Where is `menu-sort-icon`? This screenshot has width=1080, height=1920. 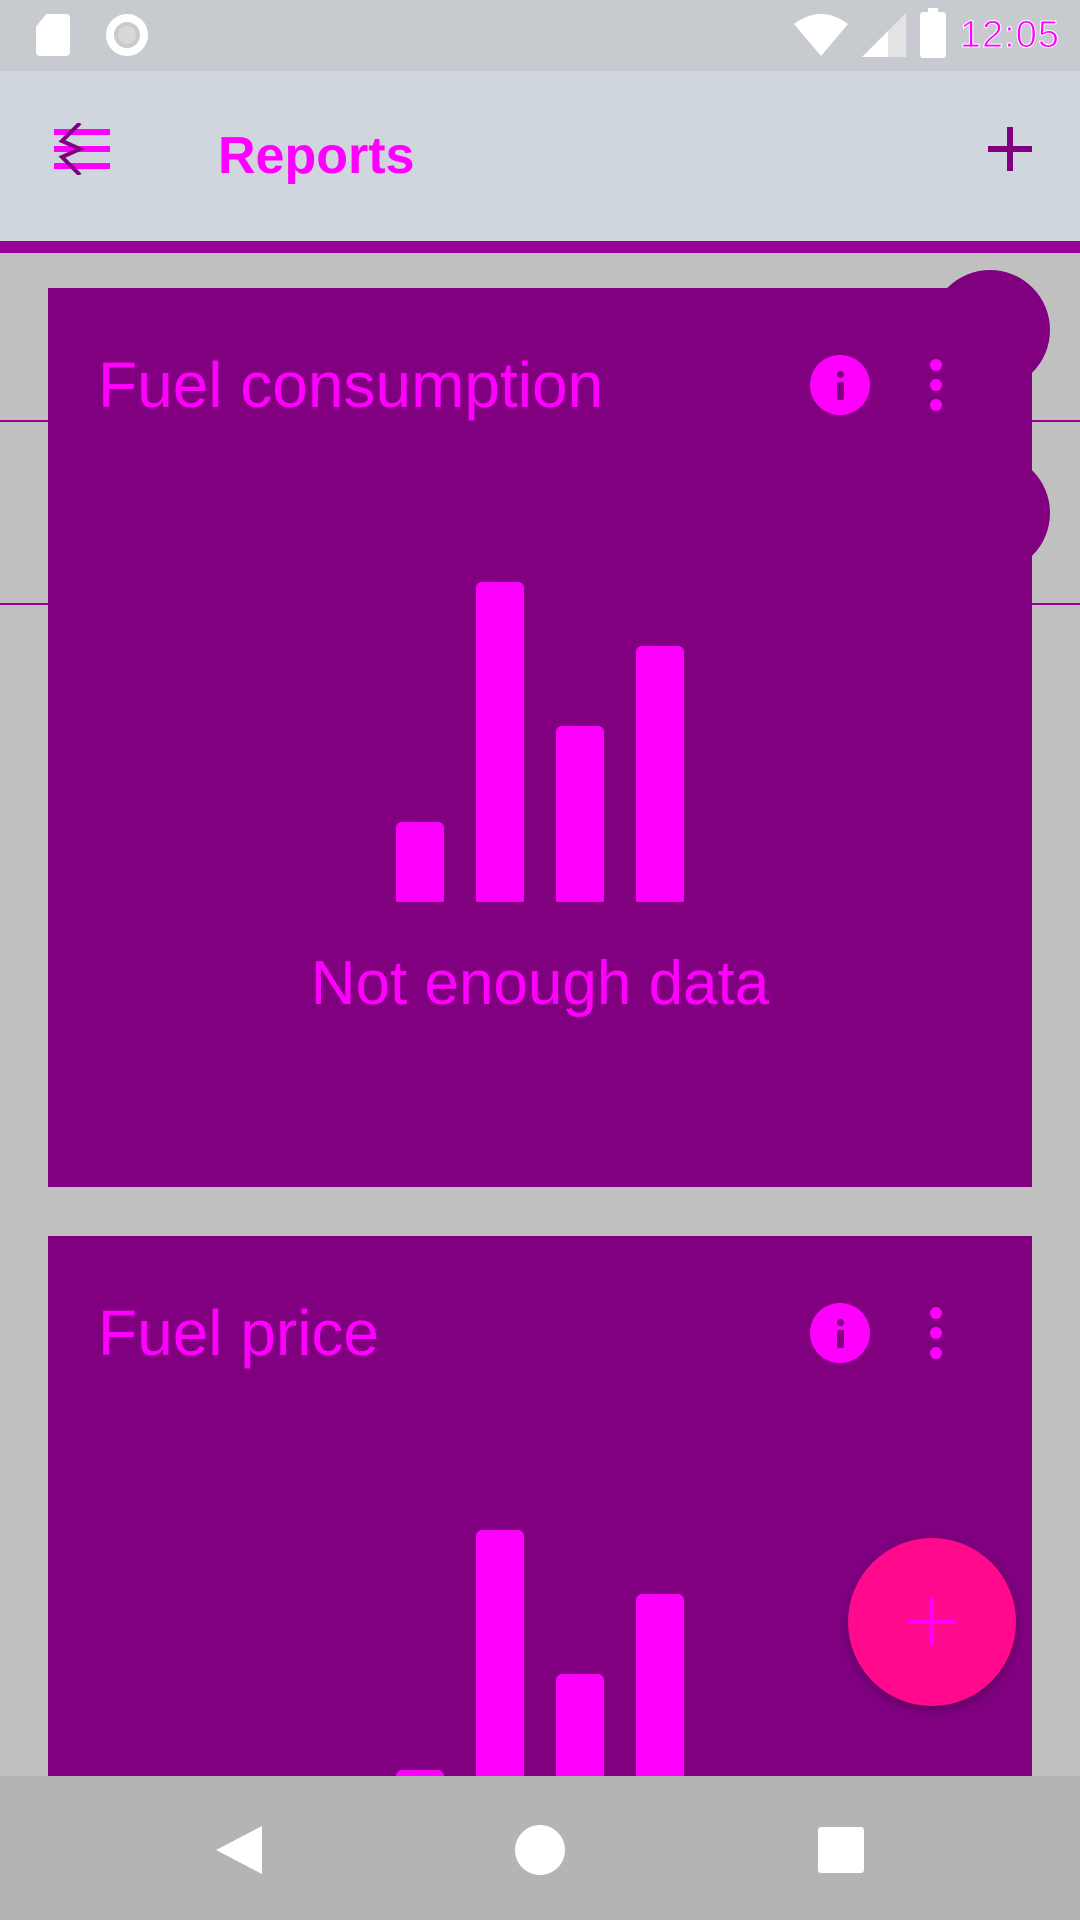 menu-sort-icon is located at coordinates (83, 149).